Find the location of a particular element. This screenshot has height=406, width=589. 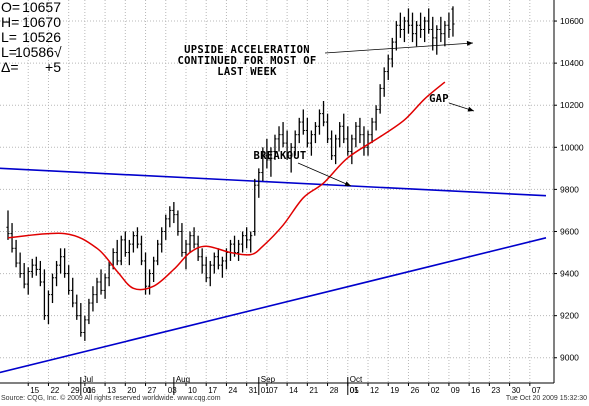

x-tick-label: 17 is located at coordinates (212, 390).